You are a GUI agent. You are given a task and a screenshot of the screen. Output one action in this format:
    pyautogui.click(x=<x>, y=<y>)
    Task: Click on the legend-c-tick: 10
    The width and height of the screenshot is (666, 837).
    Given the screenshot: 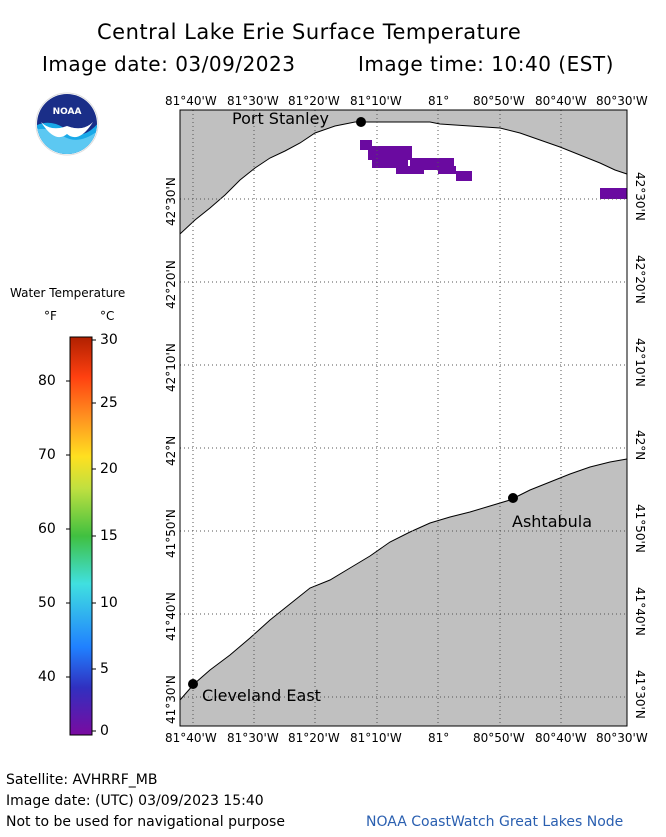 What is the action you would take?
    pyautogui.click(x=109, y=603)
    